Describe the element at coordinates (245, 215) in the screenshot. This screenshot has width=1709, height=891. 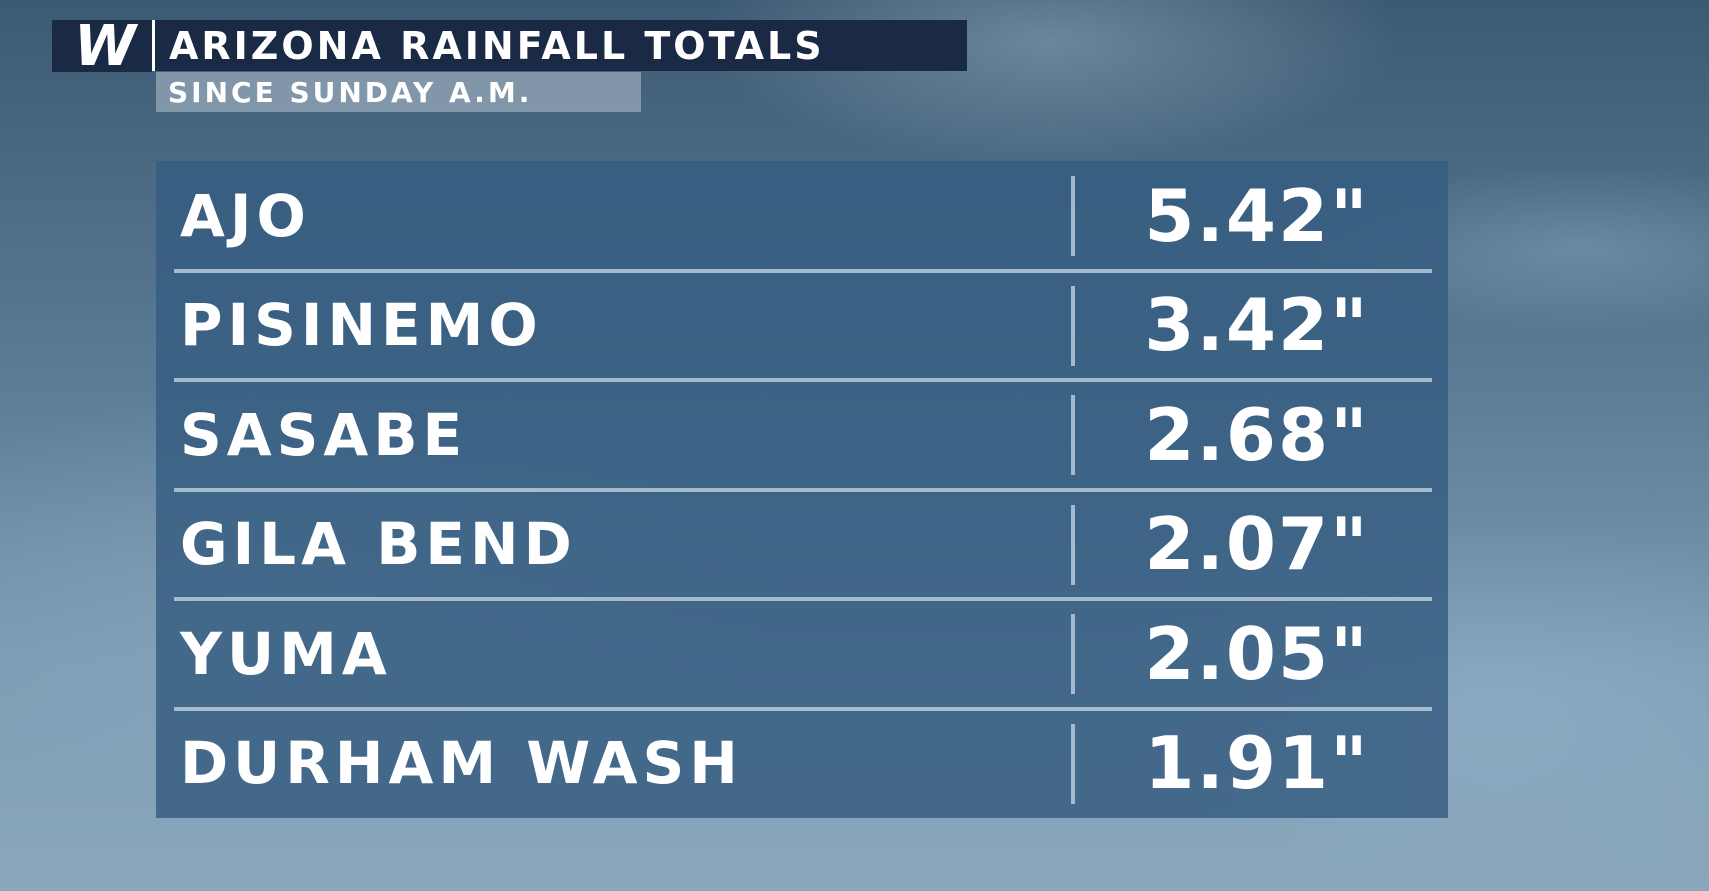
I see `location-name: AJO` at that location.